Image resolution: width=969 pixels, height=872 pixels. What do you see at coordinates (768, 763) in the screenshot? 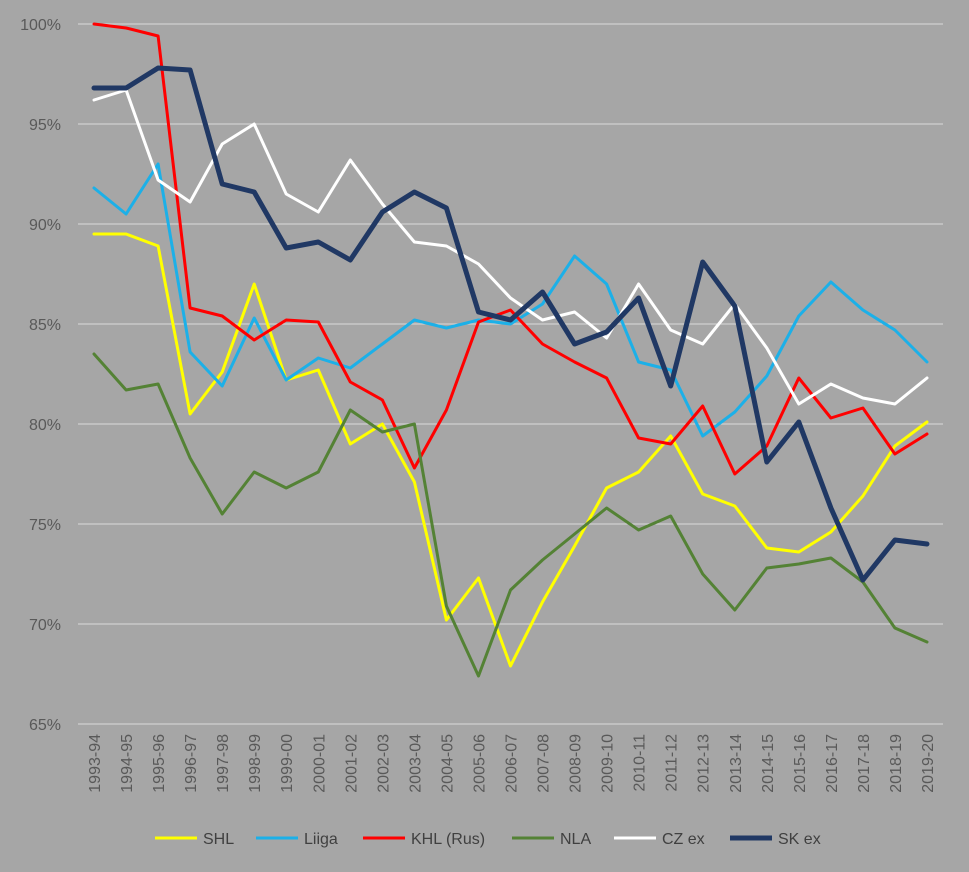
I see `x-tick-label: 2014-15` at bounding box center [768, 763].